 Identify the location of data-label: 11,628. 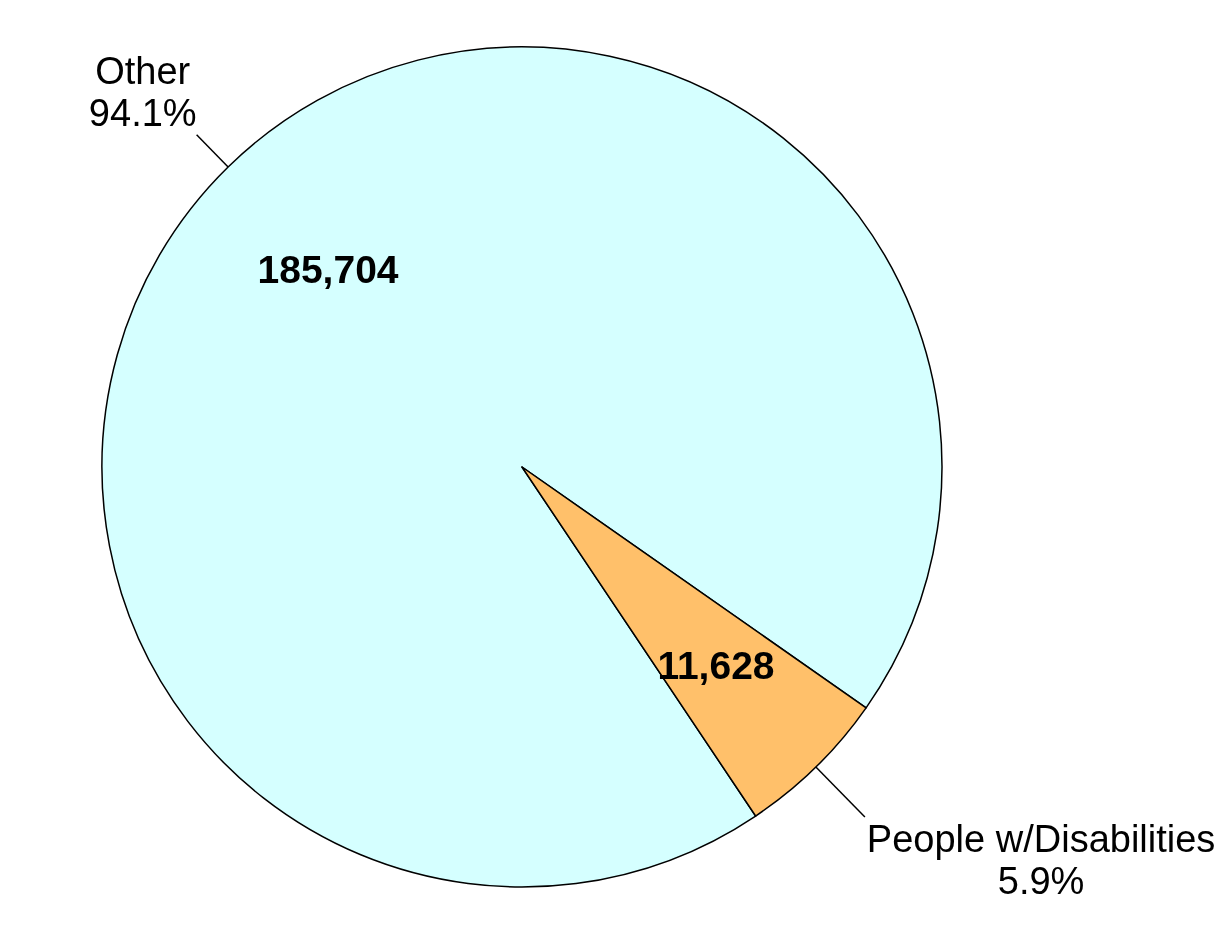
(716, 666).